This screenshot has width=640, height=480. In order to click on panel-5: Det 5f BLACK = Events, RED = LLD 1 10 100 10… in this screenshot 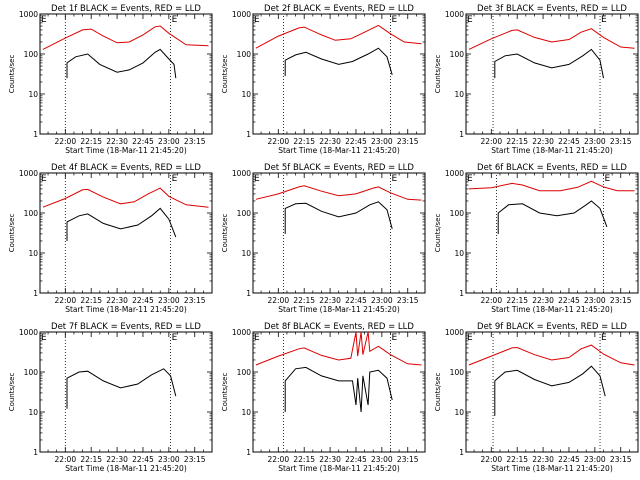, I will do `click(323, 238)`.